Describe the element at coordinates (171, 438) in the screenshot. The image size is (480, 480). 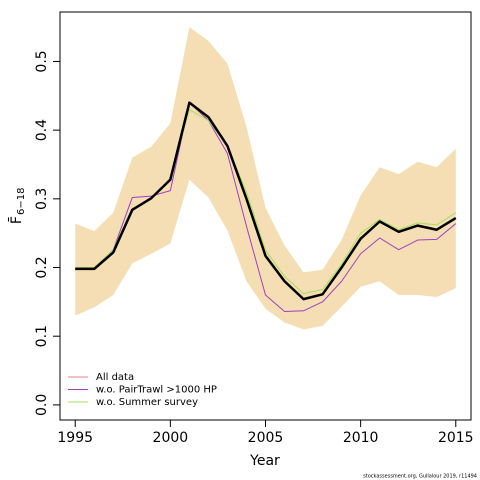
I see `x-tick-label: 2000` at that location.